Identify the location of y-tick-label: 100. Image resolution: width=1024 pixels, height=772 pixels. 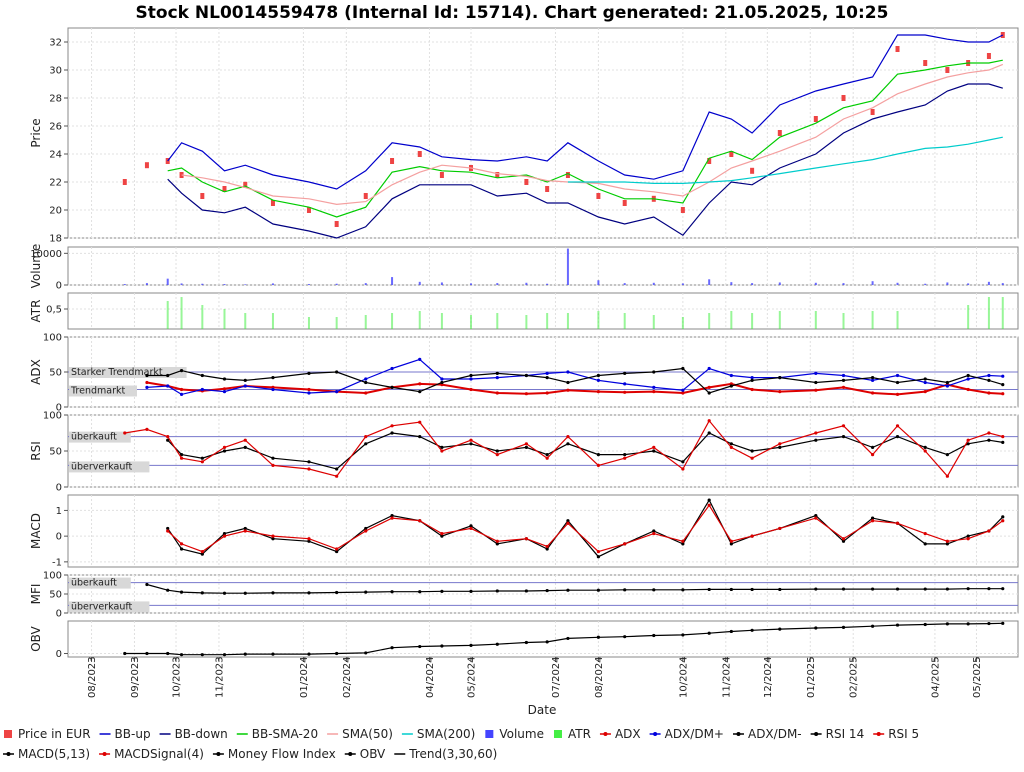
(52, 338).